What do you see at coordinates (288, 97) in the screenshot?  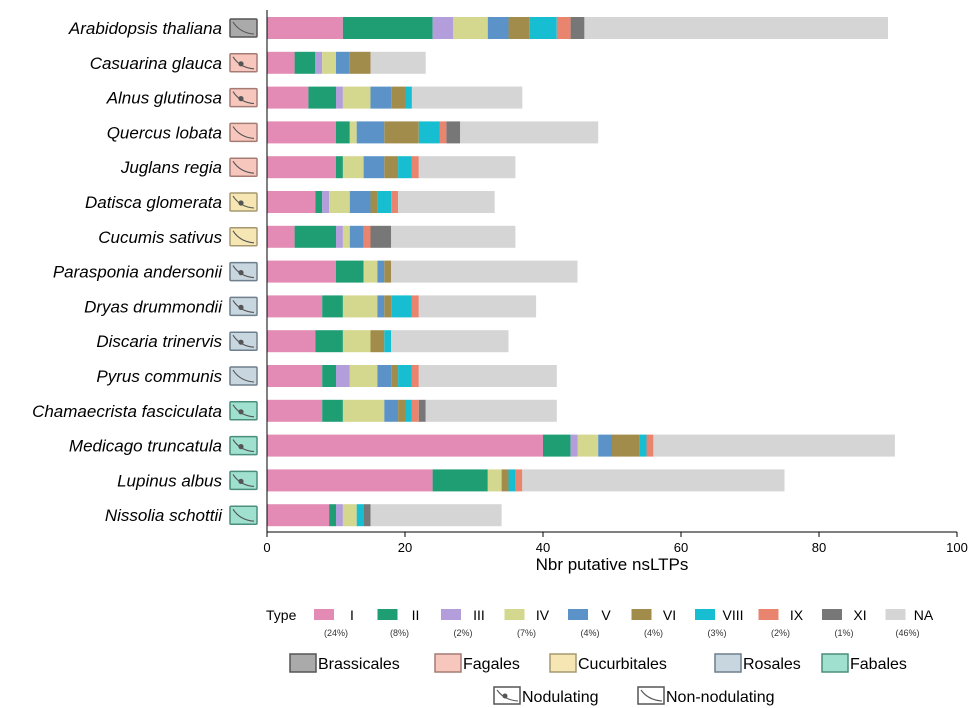 I see `bar-alnus-glutinosa-i` at bounding box center [288, 97].